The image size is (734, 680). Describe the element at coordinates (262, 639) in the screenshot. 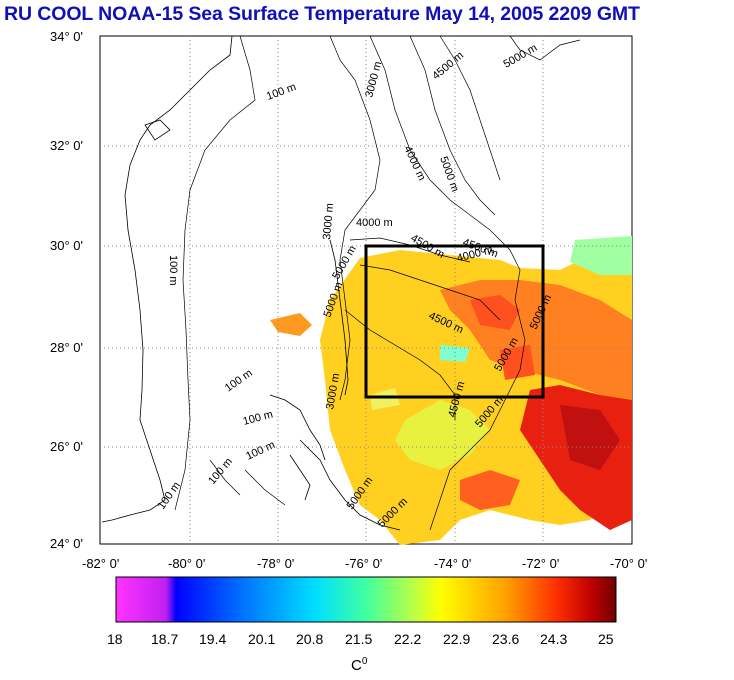

I see `colorbar-tick: 20.1` at that location.